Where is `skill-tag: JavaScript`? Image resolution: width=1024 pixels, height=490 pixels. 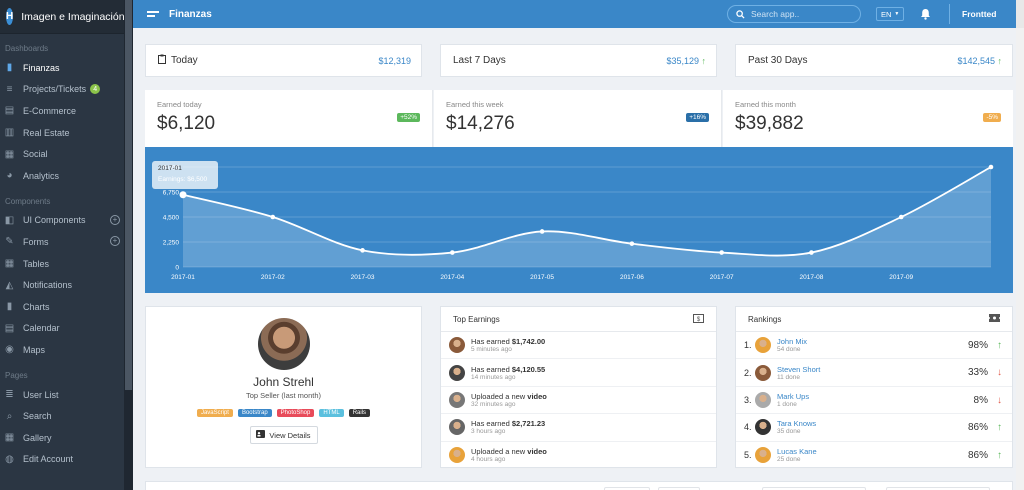 skill-tag: JavaScript is located at coordinates (214, 413).